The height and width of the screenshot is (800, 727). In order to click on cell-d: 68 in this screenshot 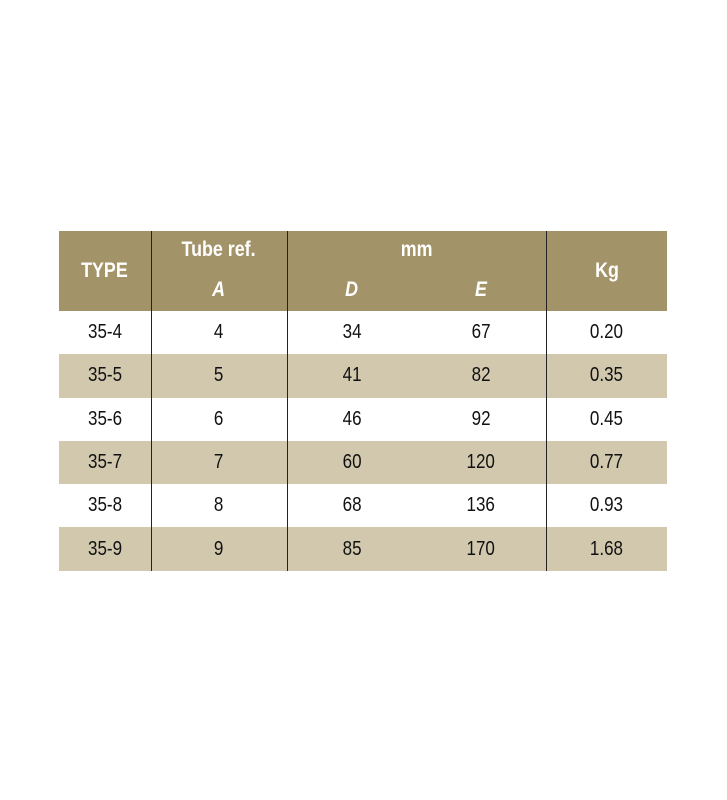, I will do `click(351, 506)`.